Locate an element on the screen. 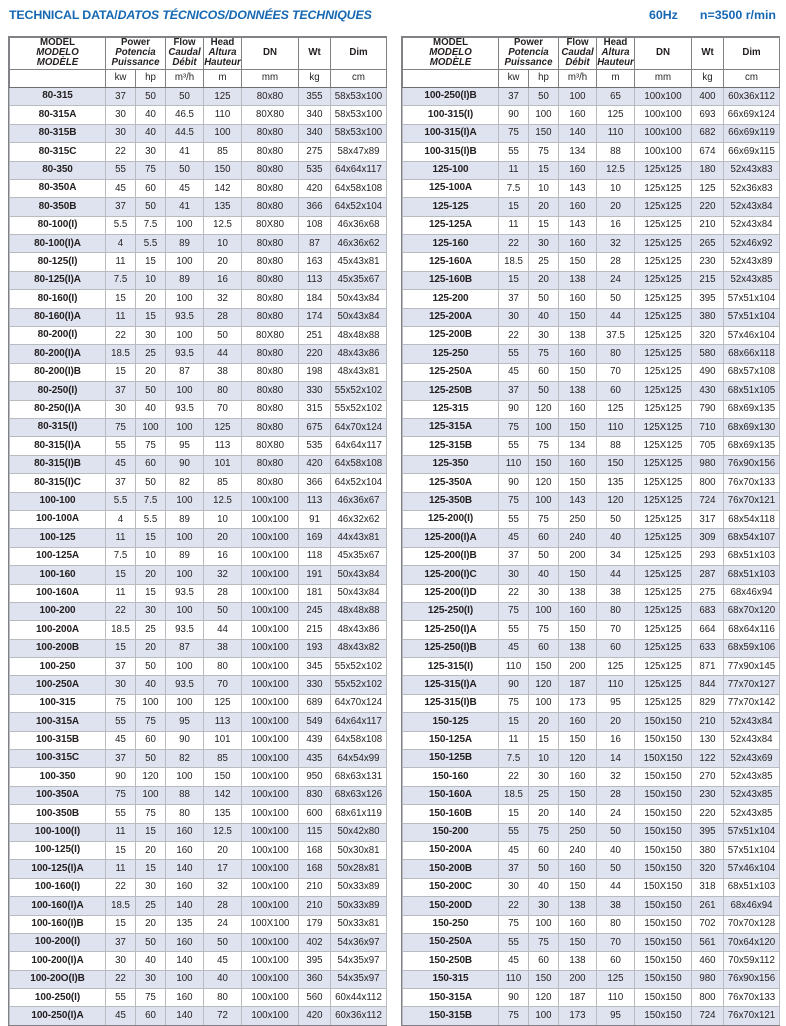 The height and width of the screenshot is (1026, 786). cell-value: 215 is located at coordinates (314, 630).